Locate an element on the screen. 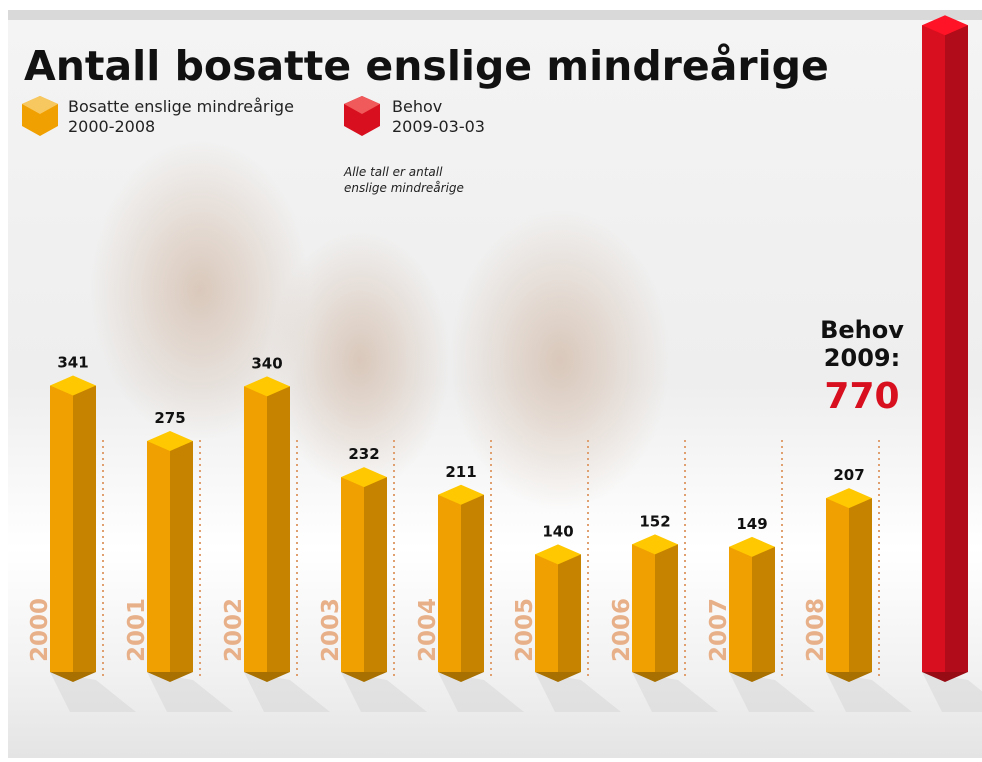  x-tick-label: 2007 is located at coordinates (719, 630).